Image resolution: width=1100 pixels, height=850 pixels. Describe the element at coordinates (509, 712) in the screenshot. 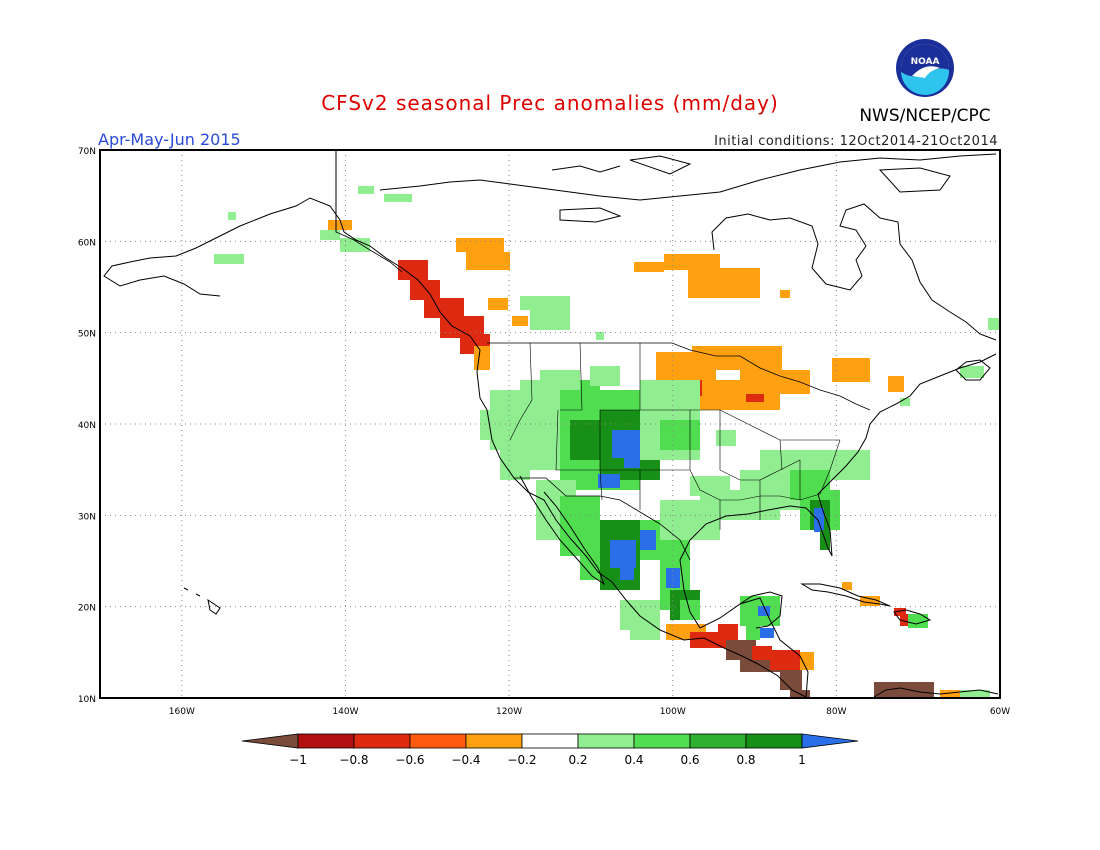

I see `lon-label: 120W` at that location.